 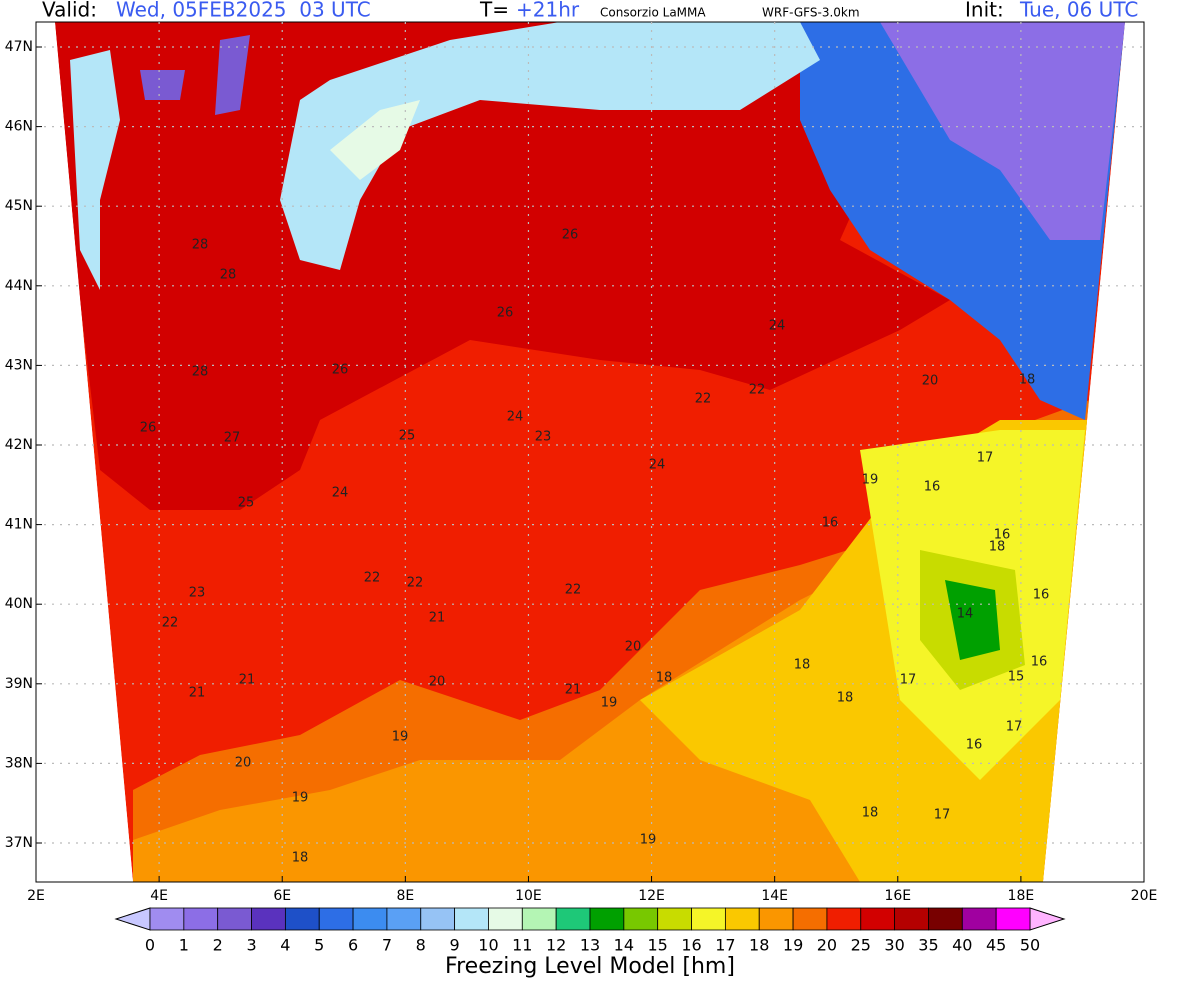 I want to click on colorbar-label: 19, so click(x=793, y=945).